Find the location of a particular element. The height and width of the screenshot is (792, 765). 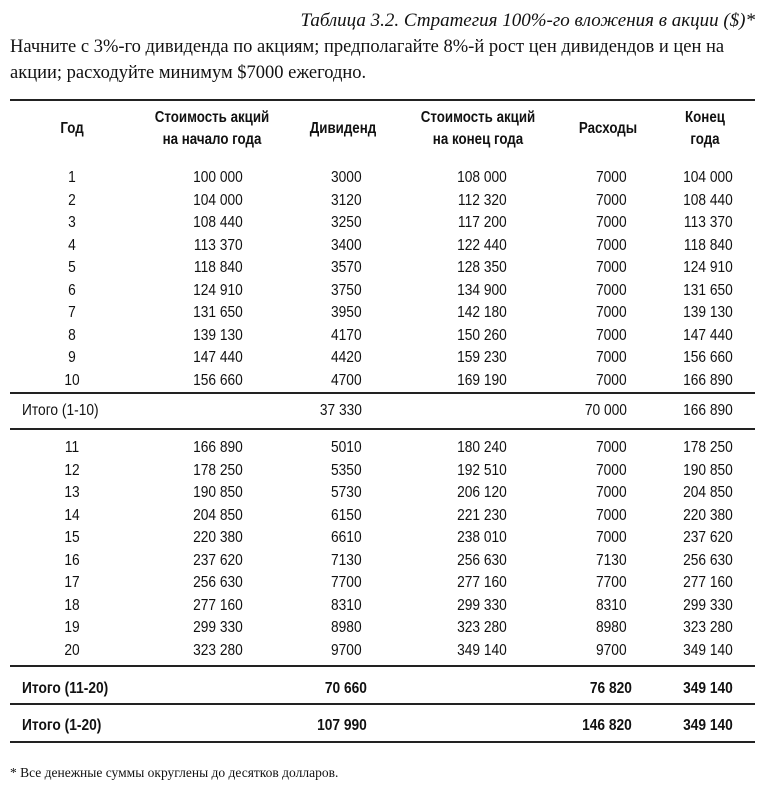

table-cell: 17 is located at coordinates (72, 582).